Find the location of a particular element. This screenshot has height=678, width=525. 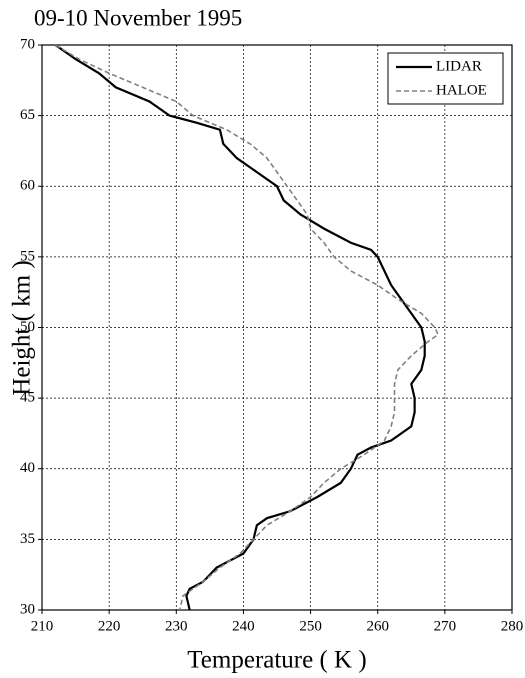

y-axis-label: Height ( km ) is located at coordinates (22, 327).